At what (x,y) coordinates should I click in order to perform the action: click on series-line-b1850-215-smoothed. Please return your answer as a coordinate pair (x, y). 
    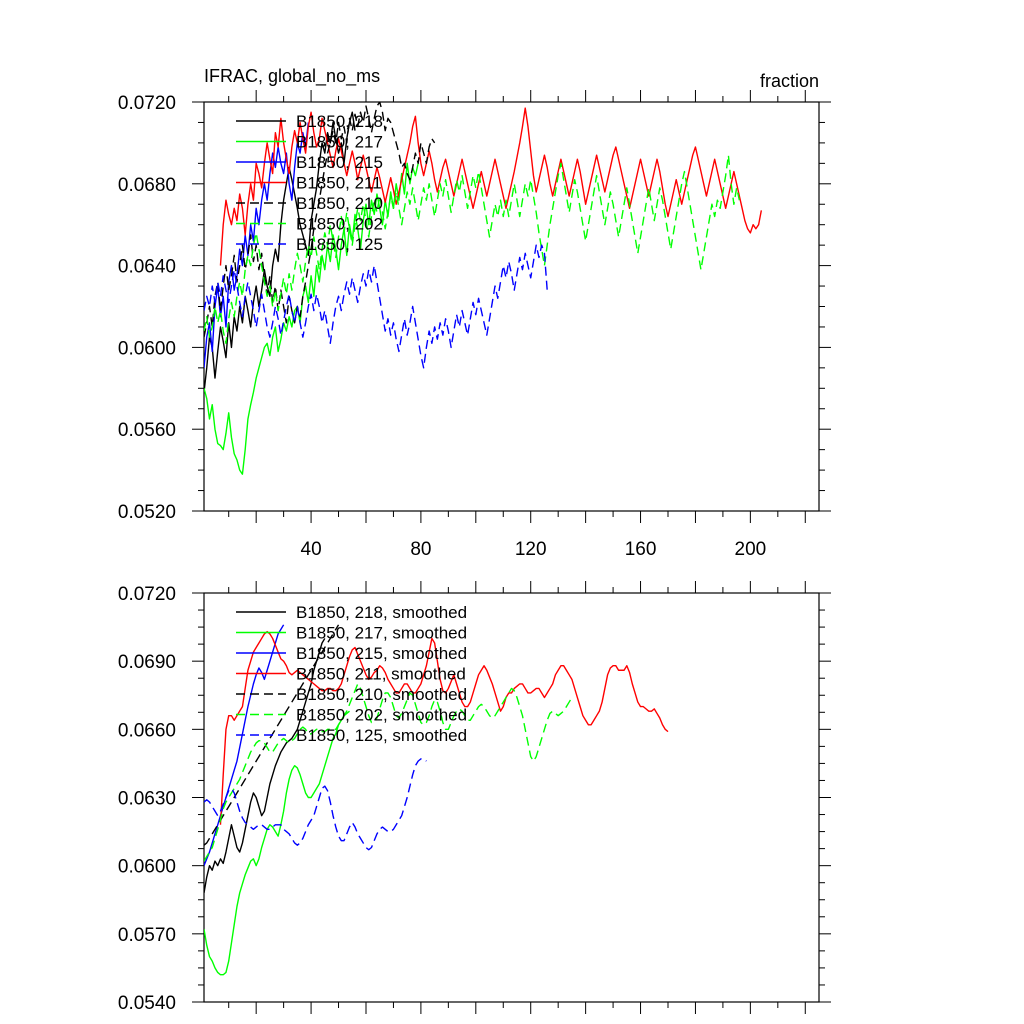
    Looking at the image, I should click on (244, 745).